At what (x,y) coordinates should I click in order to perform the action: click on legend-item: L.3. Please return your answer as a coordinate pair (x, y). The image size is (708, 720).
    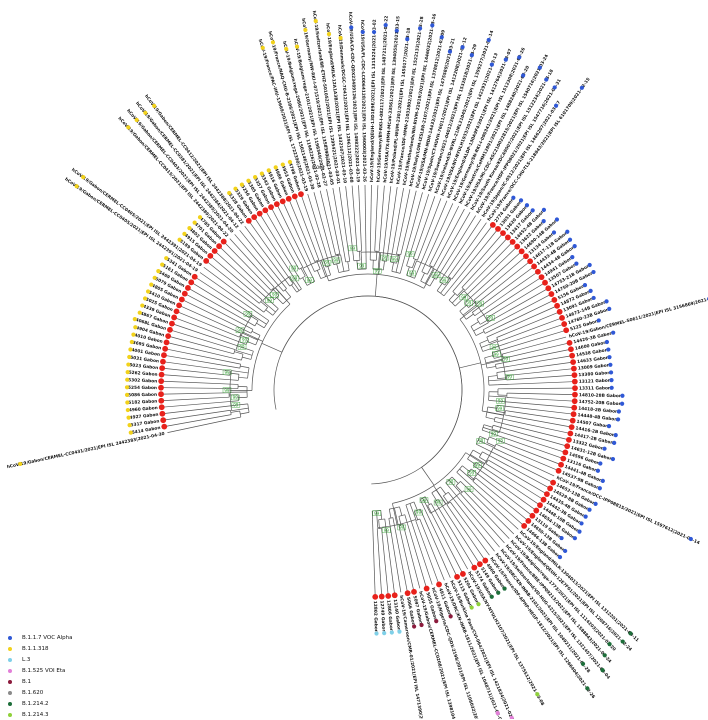
    Looking at the image, I should click on (78, 659).